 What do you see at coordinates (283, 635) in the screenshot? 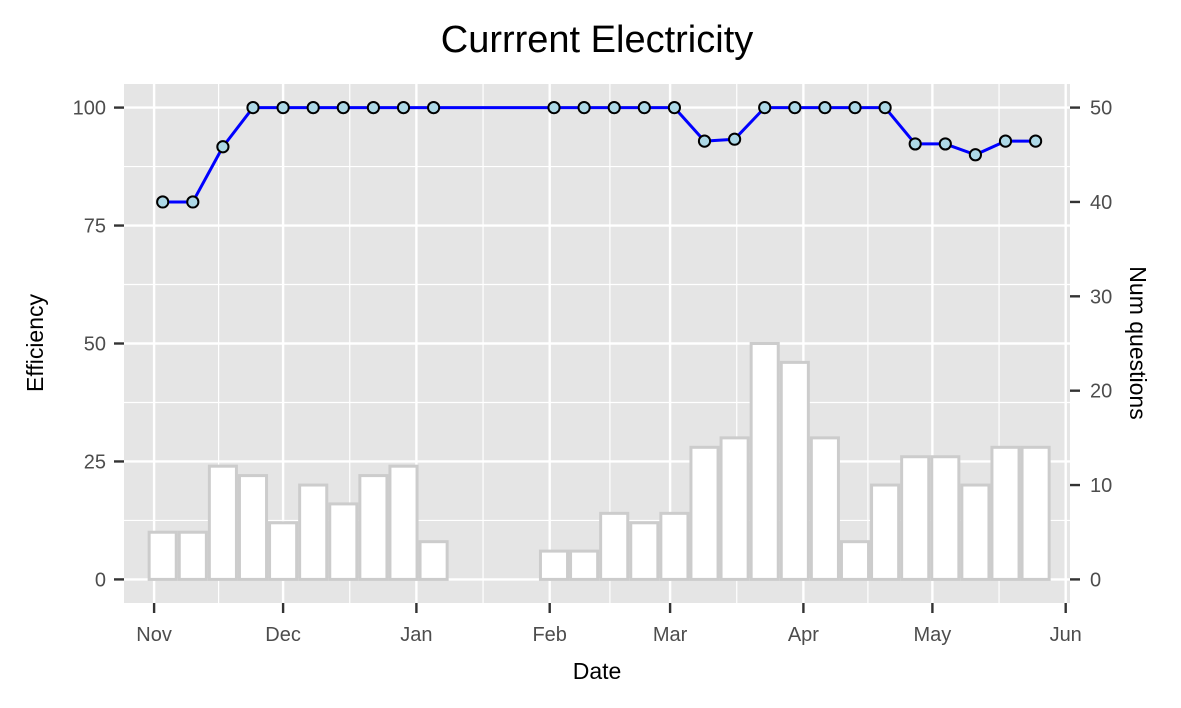
I see `x-tick-label: Dec` at bounding box center [283, 635].